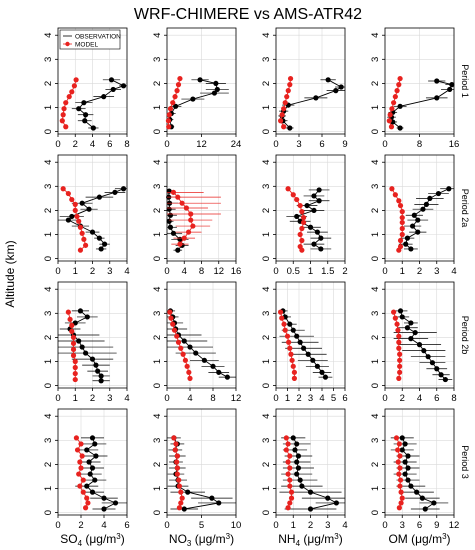 This screenshot has height=550, width=475. Describe the element at coordinates (90, 39) in the screenshot. I see `legend-box` at that location.